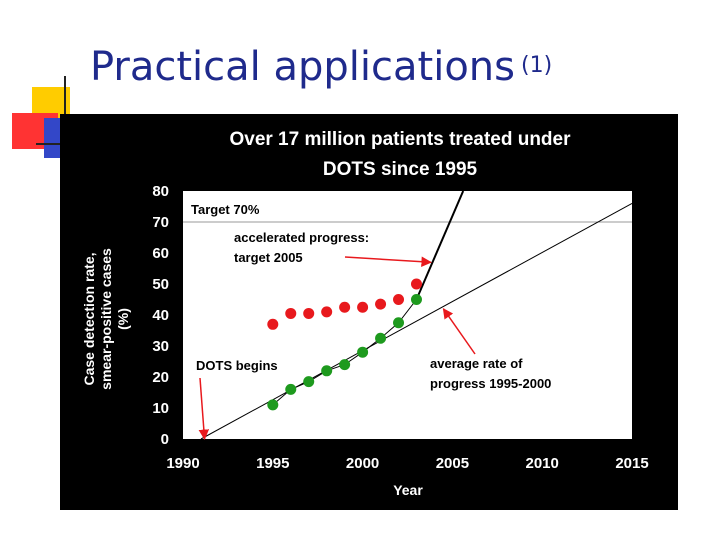  I want to click on y-tick-labels: 0 10 20 30 40 50 60 70 80, so click(160, 315).